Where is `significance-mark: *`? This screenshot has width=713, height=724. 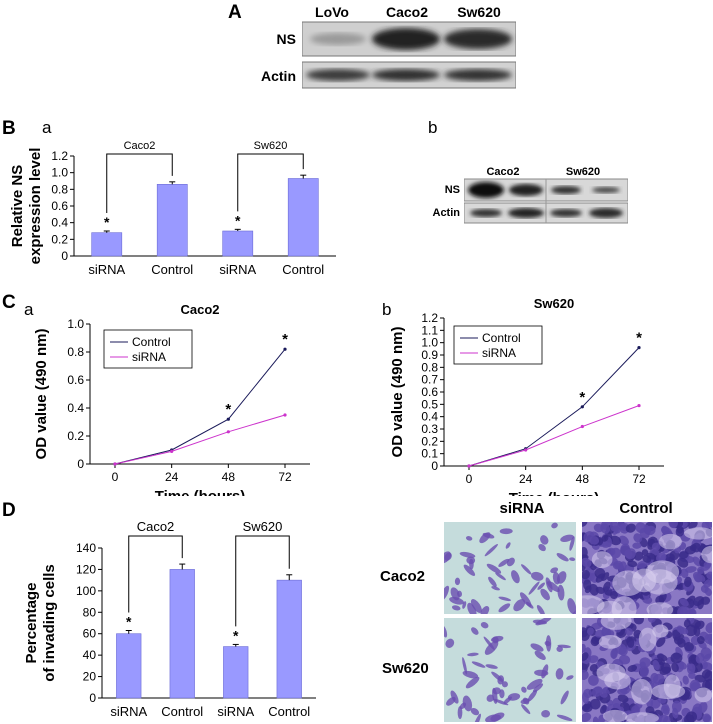
significance-mark: * is located at coordinates (238, 220).